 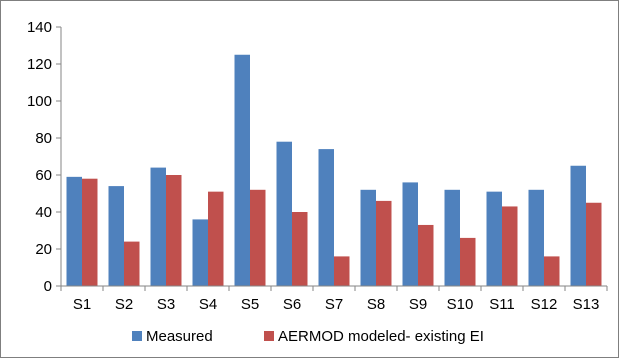 What do you see at coordinates (502, 304) in the screenshot?
I see `x-tick-label: S11` at bounding box center [502, 304].